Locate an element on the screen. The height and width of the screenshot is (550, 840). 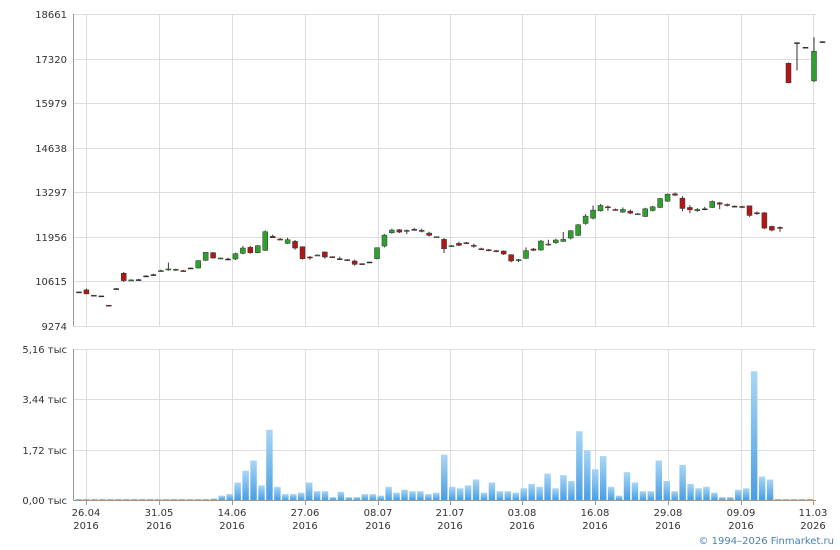
price-y-tick-label: 17320 is located at coordinates (51, 60).